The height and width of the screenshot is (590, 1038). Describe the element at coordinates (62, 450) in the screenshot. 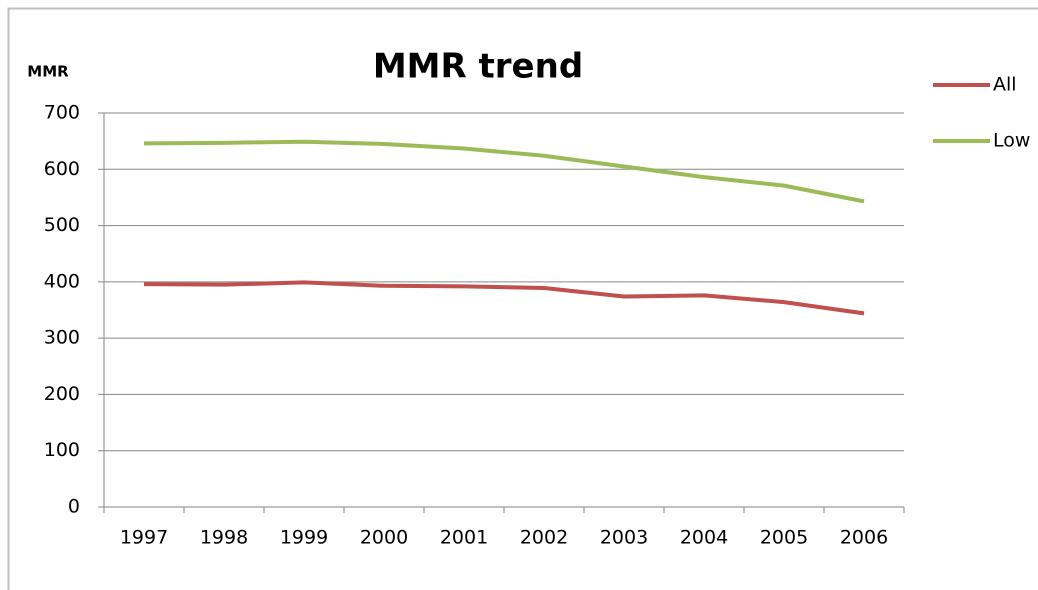

I see `y-tick-label: 100` at that location.